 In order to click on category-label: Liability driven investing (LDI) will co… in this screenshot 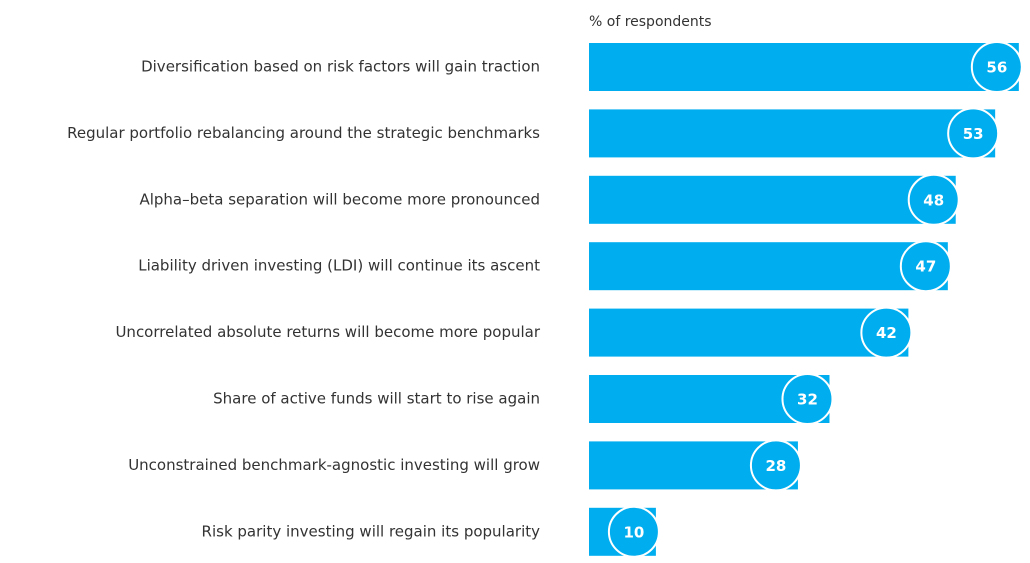, I will do `click(339, 266)`.